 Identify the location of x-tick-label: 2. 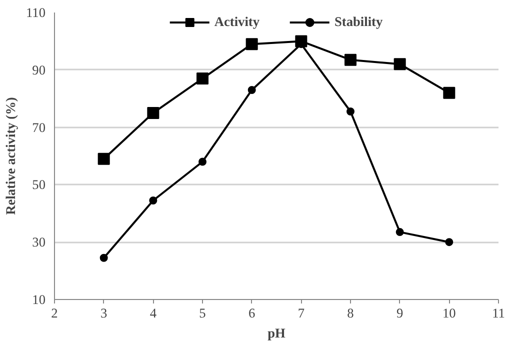
(54, 313).